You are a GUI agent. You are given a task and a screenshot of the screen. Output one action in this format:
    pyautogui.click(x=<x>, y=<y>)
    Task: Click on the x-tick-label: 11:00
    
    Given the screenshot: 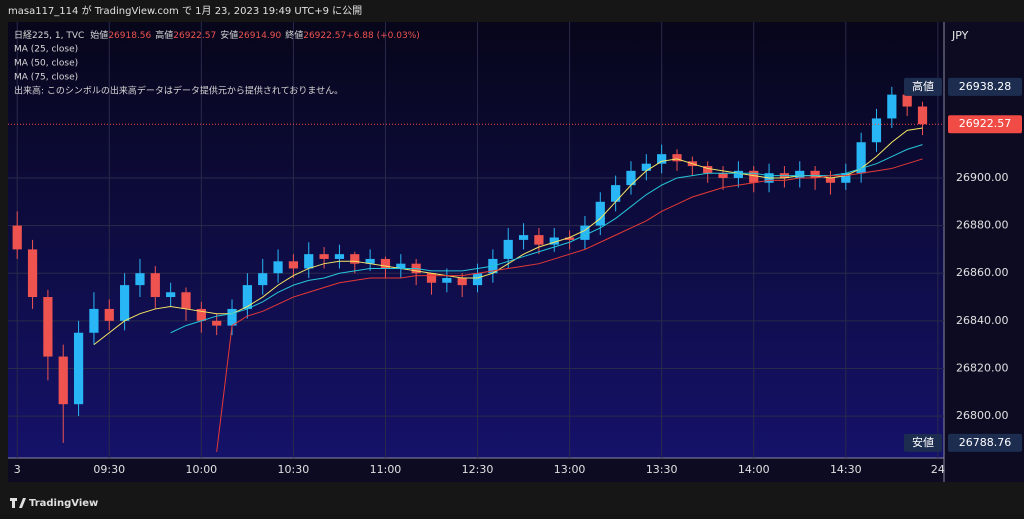 What is the action you would take?
    pyautogui.click(x=386, y=469)
    